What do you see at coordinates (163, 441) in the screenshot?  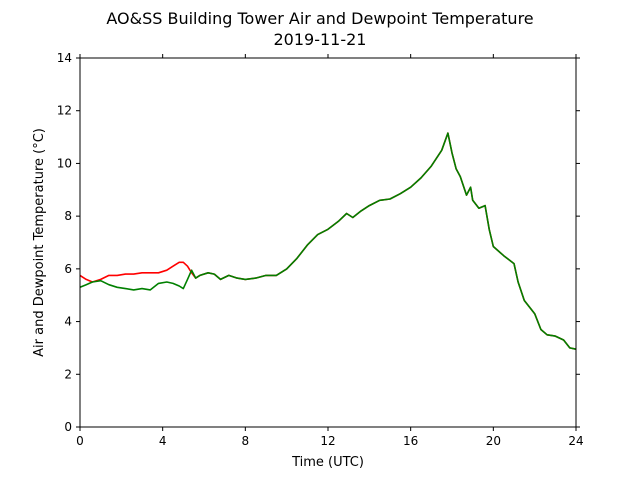 I see `x-tick-label-1: 4` at bounding box center [163, 441].